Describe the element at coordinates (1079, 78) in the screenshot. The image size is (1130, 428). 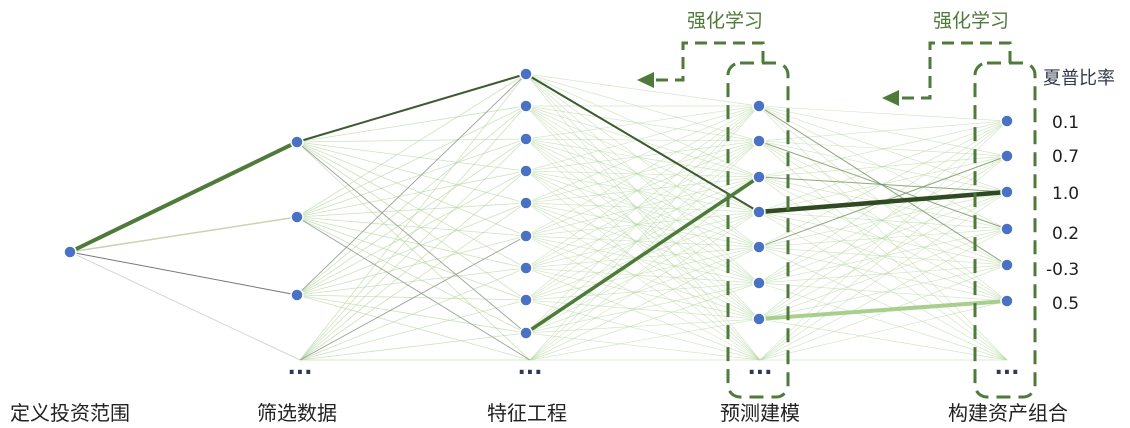
I see `sharpe-title: 夏普比率` at that location.